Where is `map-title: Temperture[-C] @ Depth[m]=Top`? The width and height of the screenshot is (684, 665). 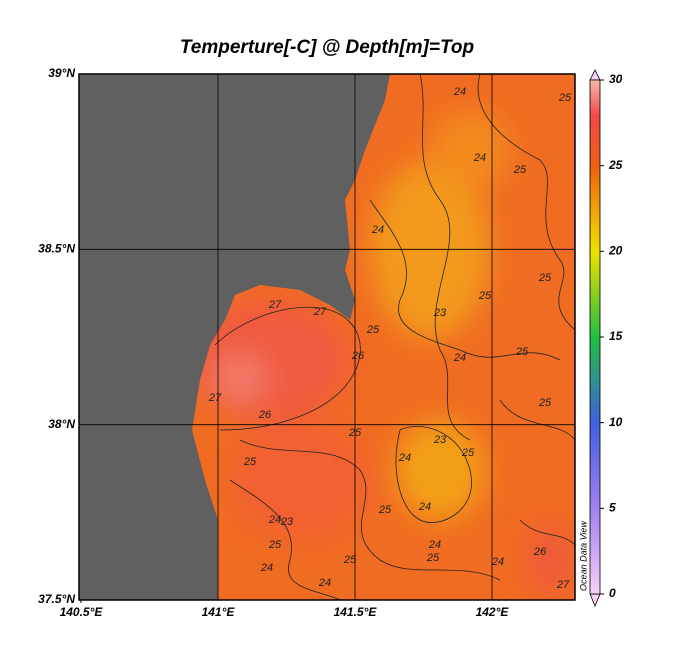 map-title: Temperture[-C] @ Depth[m]=Top is located at coordinates (327, 47).